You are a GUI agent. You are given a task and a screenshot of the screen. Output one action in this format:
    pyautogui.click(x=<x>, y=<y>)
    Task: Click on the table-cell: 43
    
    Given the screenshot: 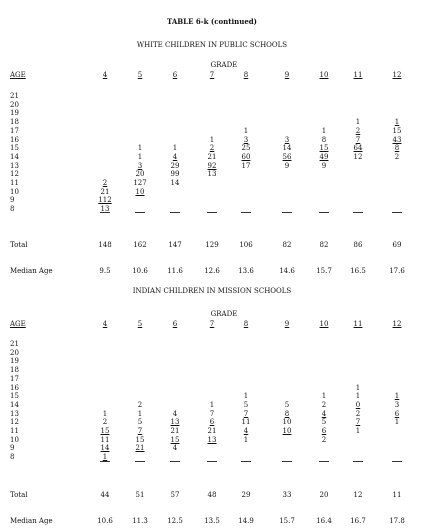 What is the action you would take?
    pyautogui.click(x=397, y=139)
    